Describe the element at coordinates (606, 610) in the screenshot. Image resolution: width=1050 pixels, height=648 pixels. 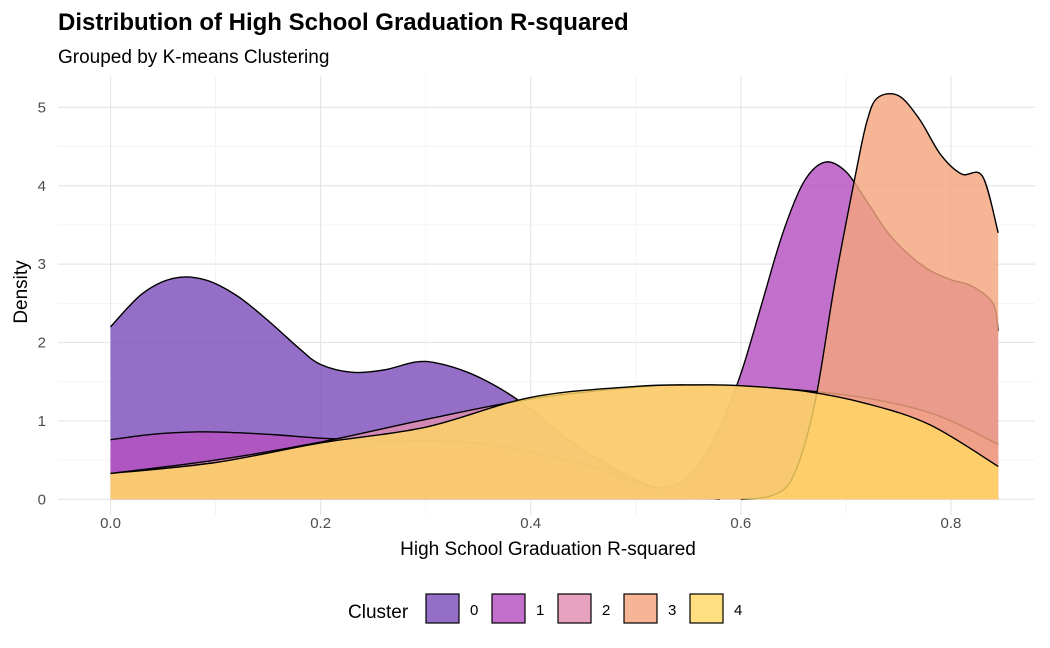
I see `legend-label-cluster-2: 2` at that location.